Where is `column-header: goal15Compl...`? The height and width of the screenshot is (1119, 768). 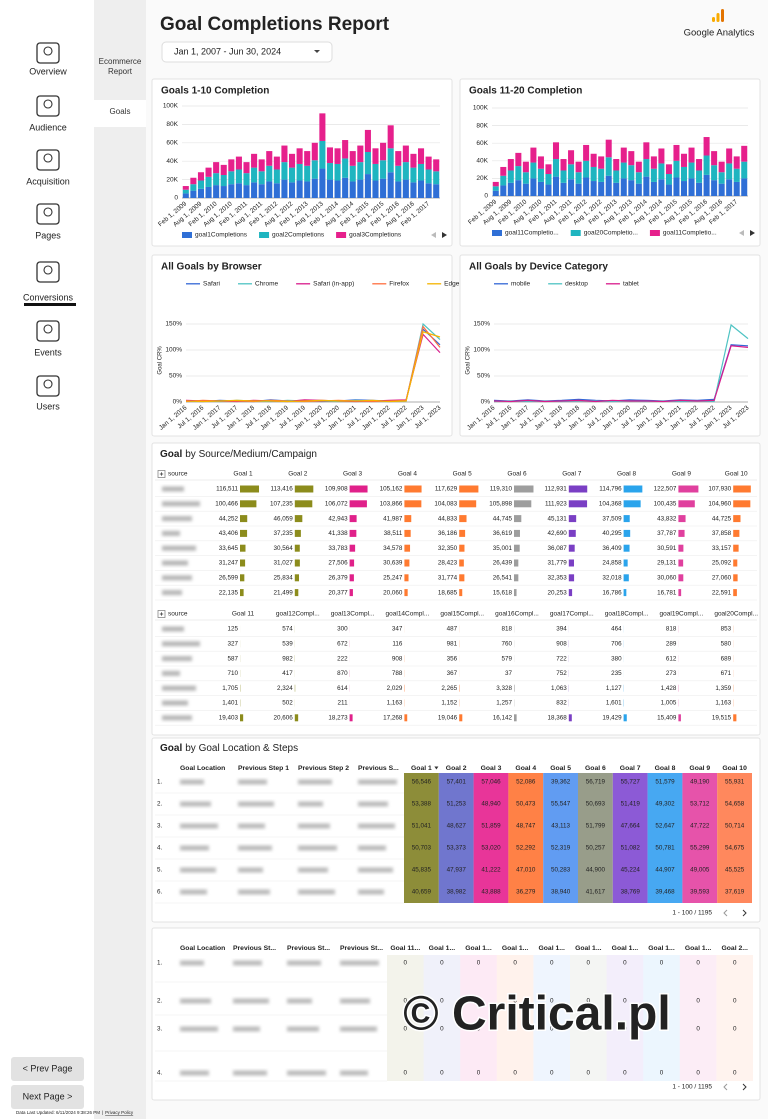 column-header: goal15Compl... is located at coordinates (462, 614).